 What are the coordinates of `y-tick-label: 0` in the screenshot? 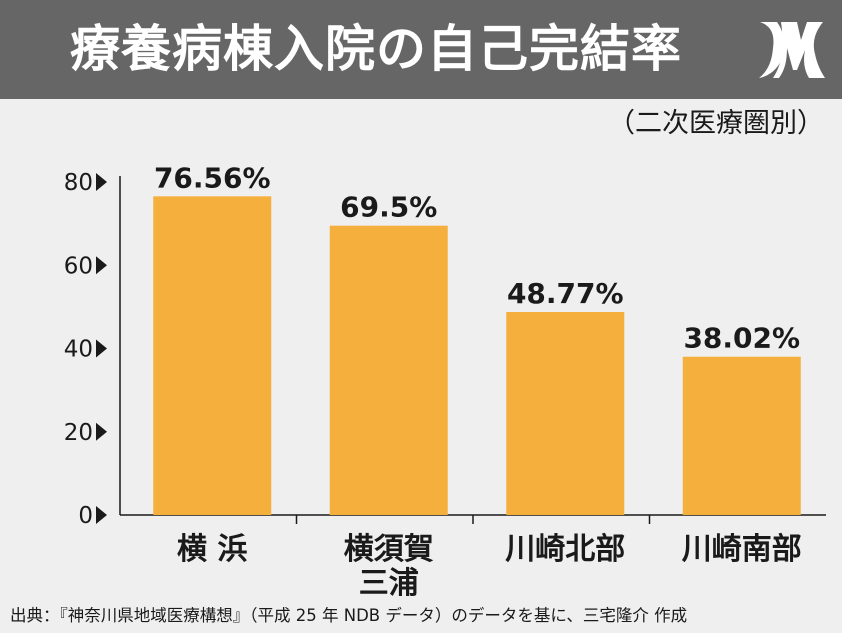 It's located at (85, 516).